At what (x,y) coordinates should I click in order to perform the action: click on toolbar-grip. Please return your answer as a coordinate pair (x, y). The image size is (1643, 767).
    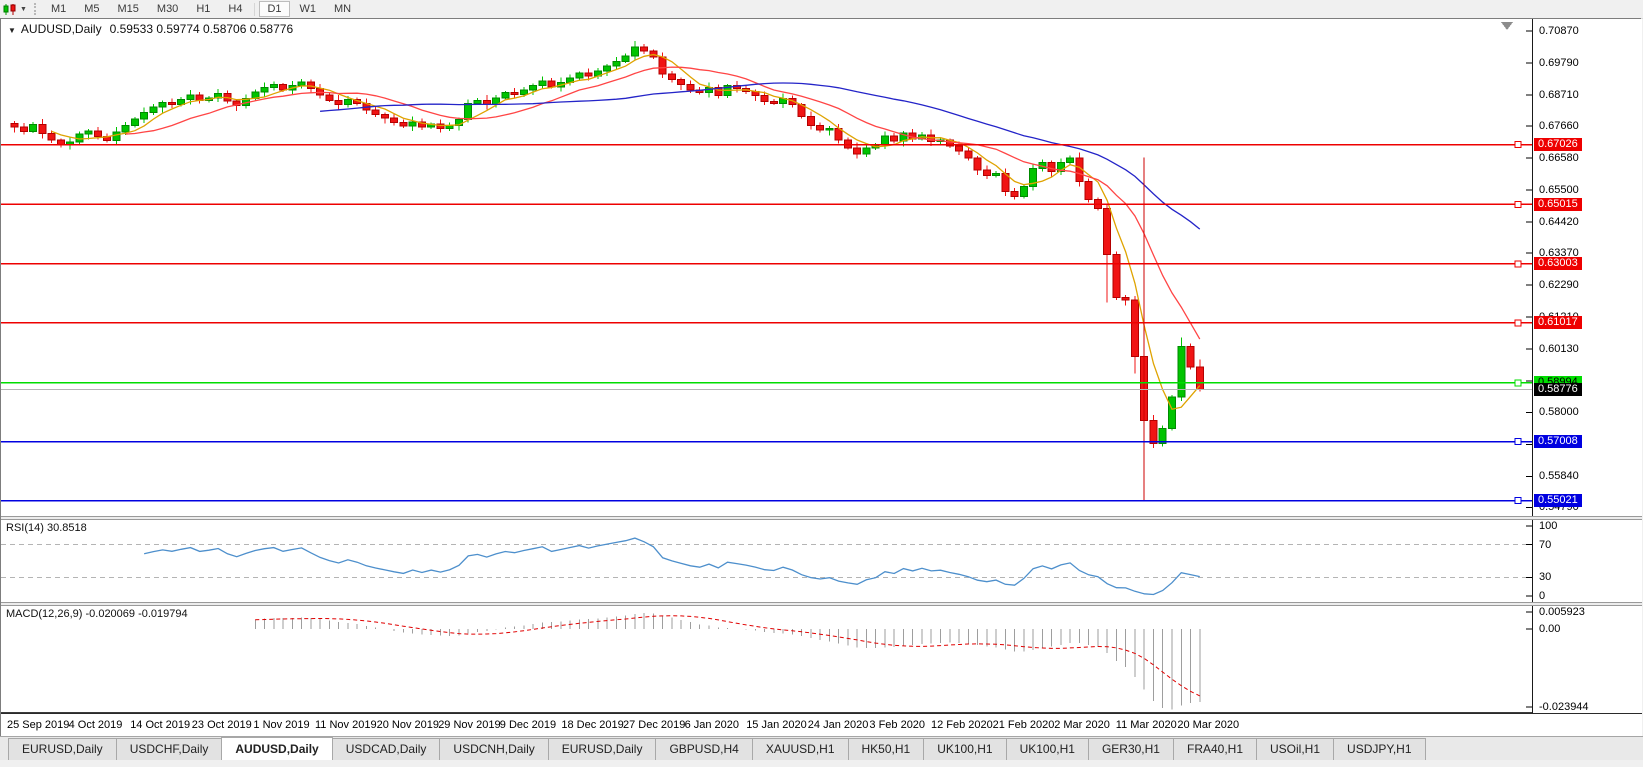
    Looking at the image, I should click on (34, 9).